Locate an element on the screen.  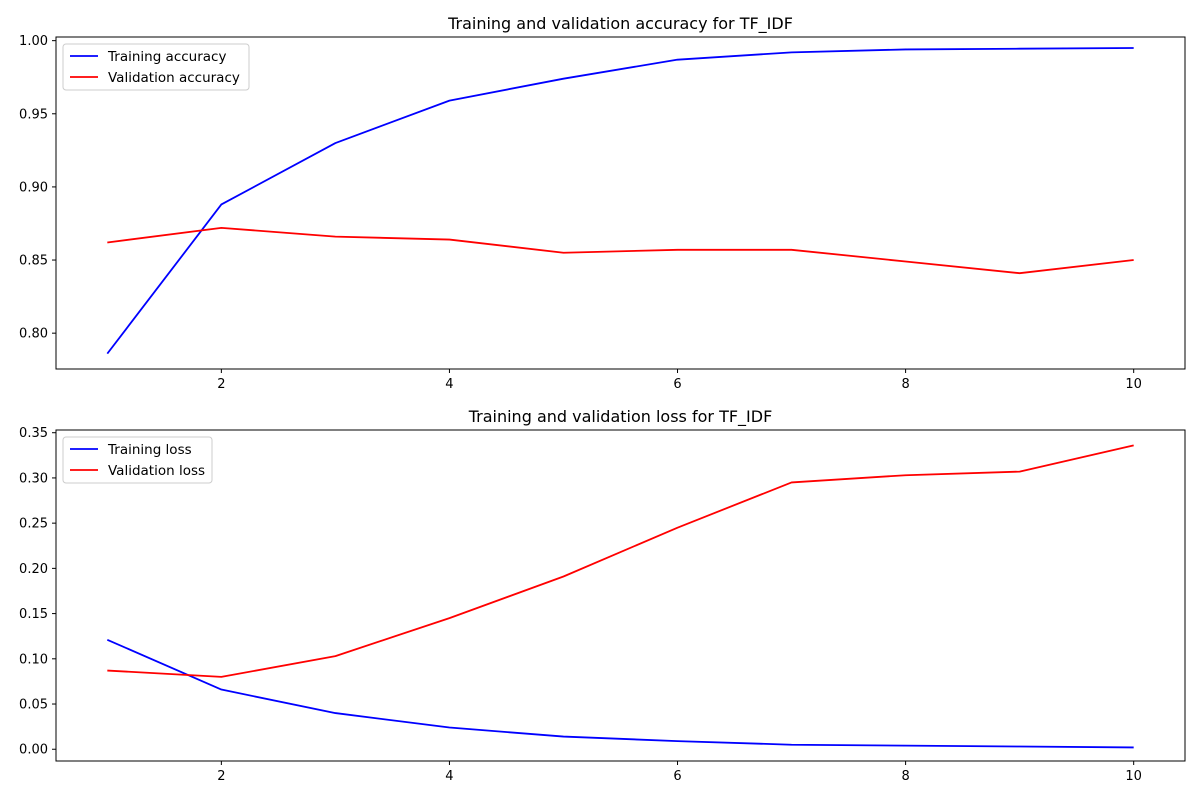
legend: Training loss Validation loss is located at coordinates (137, 460).